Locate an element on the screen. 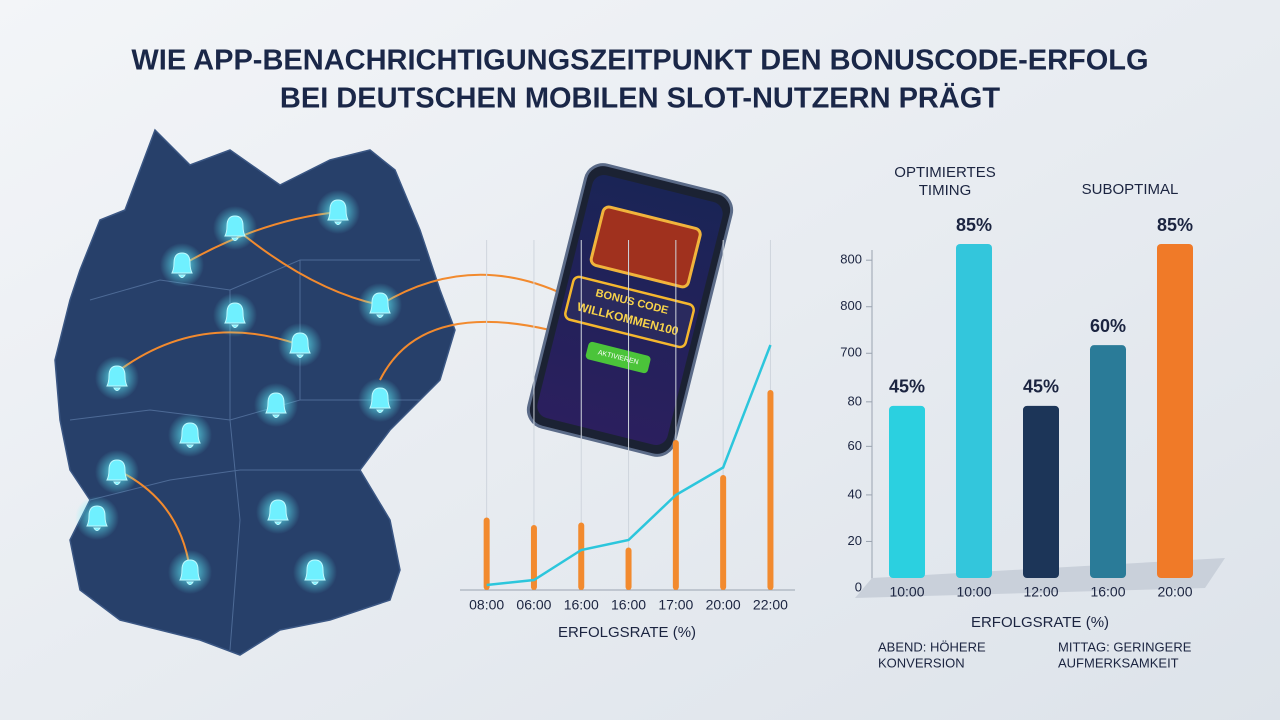 The image size is (1280, 720). note: MITTAG: GERINGERE is located at coordinates (1125, 646).